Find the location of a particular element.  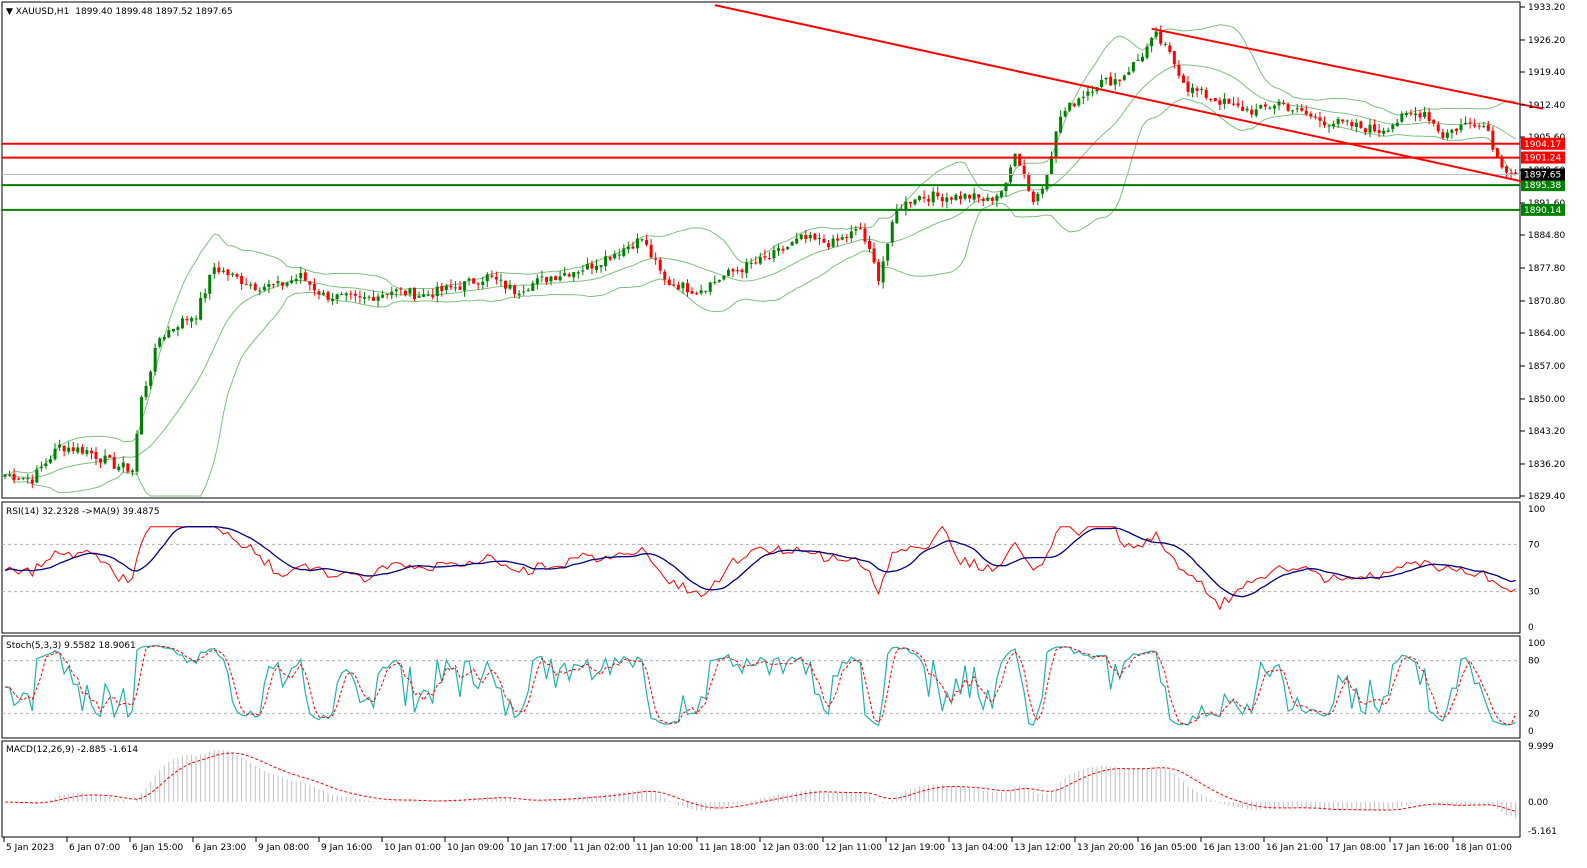

rsi-header: RSI(14) 32.2328 ->MA(9) 39.4875 is located at coordinates (83, 512).